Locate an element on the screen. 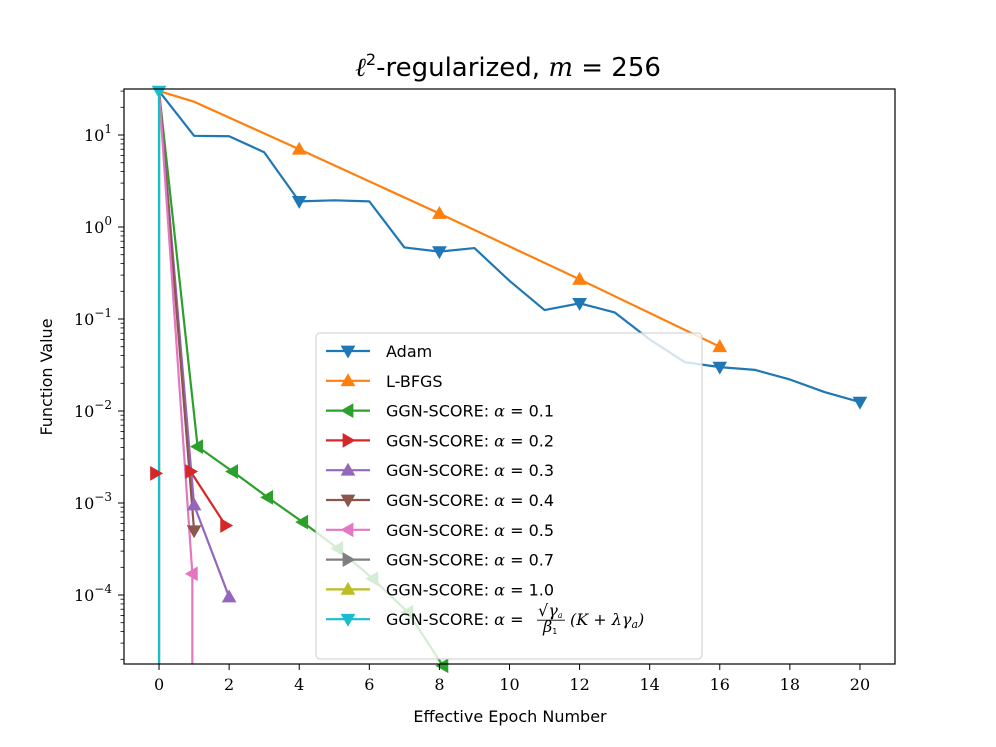 This screenshot has width=996, height=747. x-tick-label: 6 is located at coordinates (369, 684).